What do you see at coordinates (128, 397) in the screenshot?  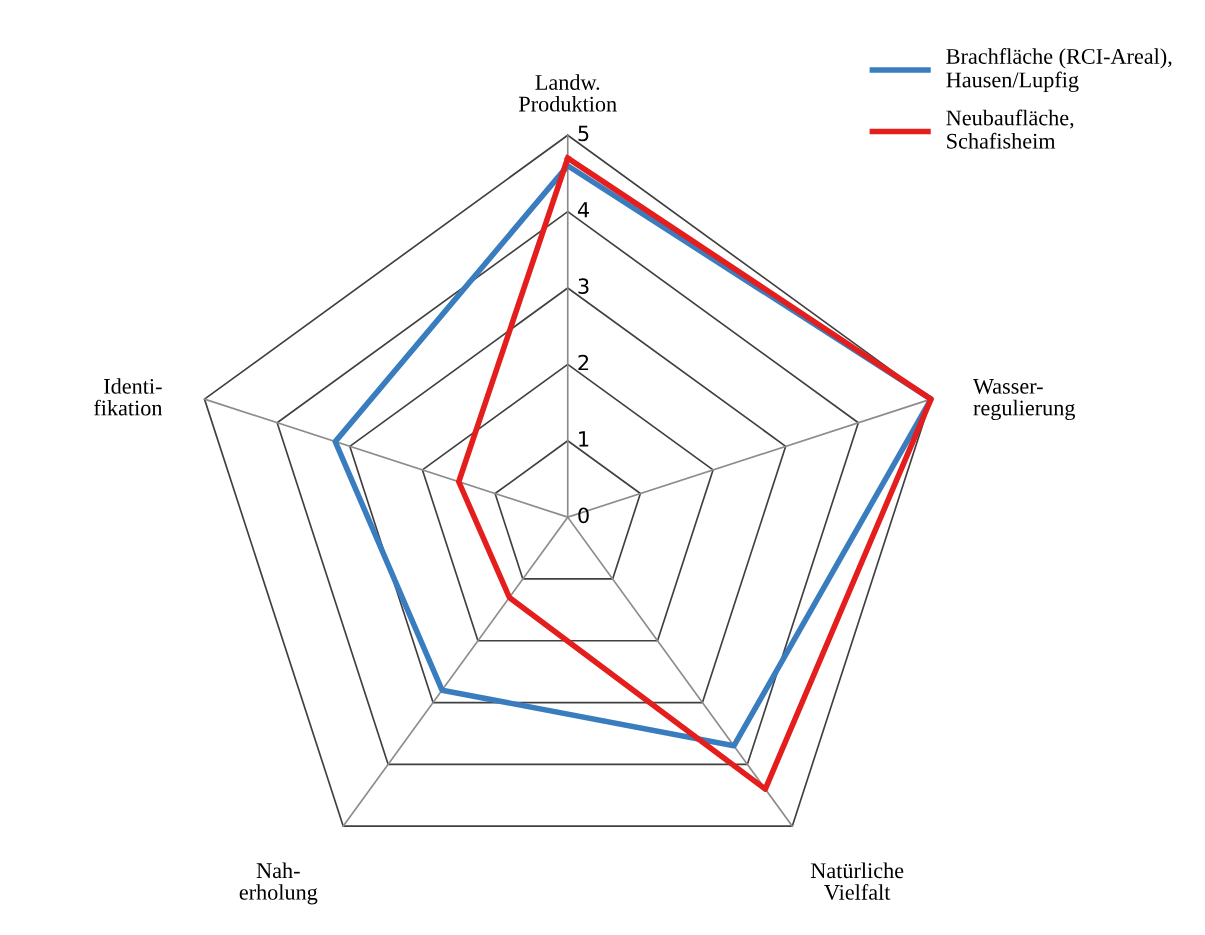 I see `spoke-label: Identi- fikation` at bounding box center [128, 397].